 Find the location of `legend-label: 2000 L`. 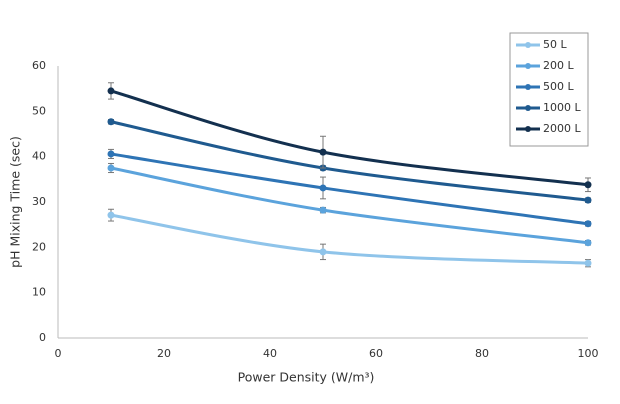

legend-label: 2000 L is located at coordinates (562, 128).